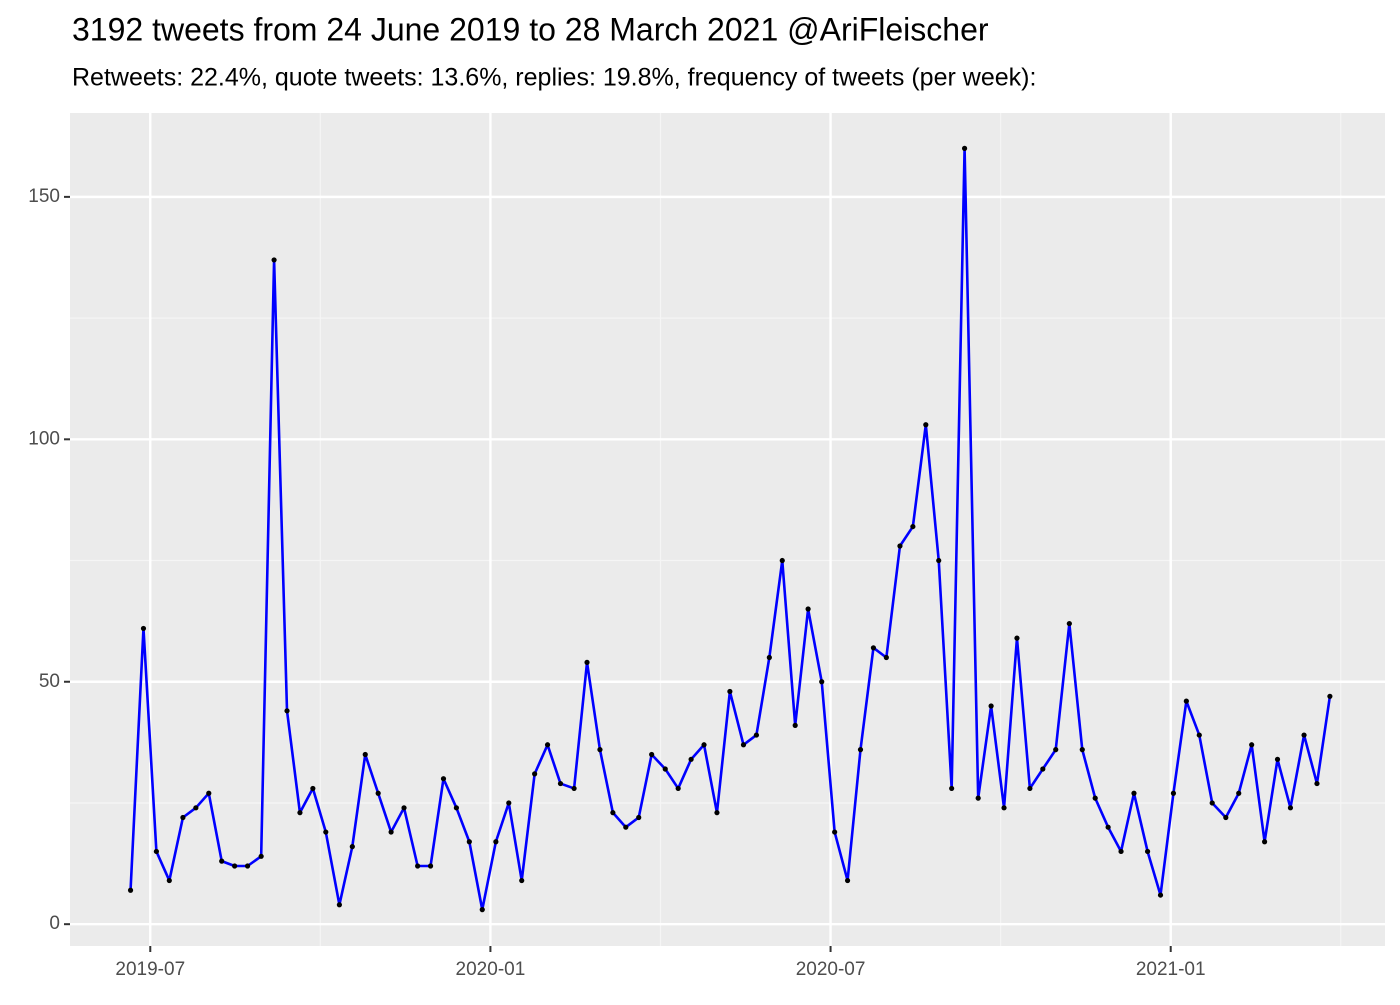 The image size is (1400, 1005). What do you see at coordinates (44, 196) in the screenshot?
I see `y-tick-label: 150` at bounding box center [44, 196].